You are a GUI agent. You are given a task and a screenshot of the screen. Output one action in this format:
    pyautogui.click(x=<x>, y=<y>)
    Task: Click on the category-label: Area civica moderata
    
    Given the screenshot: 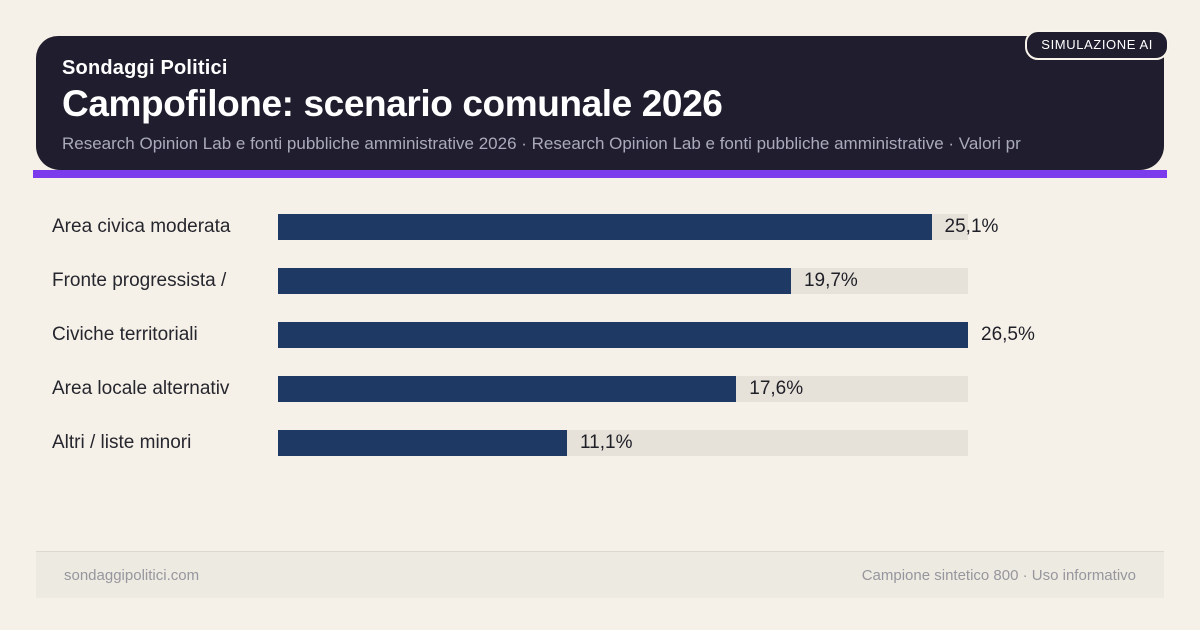 What is the action you would take?
    pyautogui.click(x=141, y=226)
    